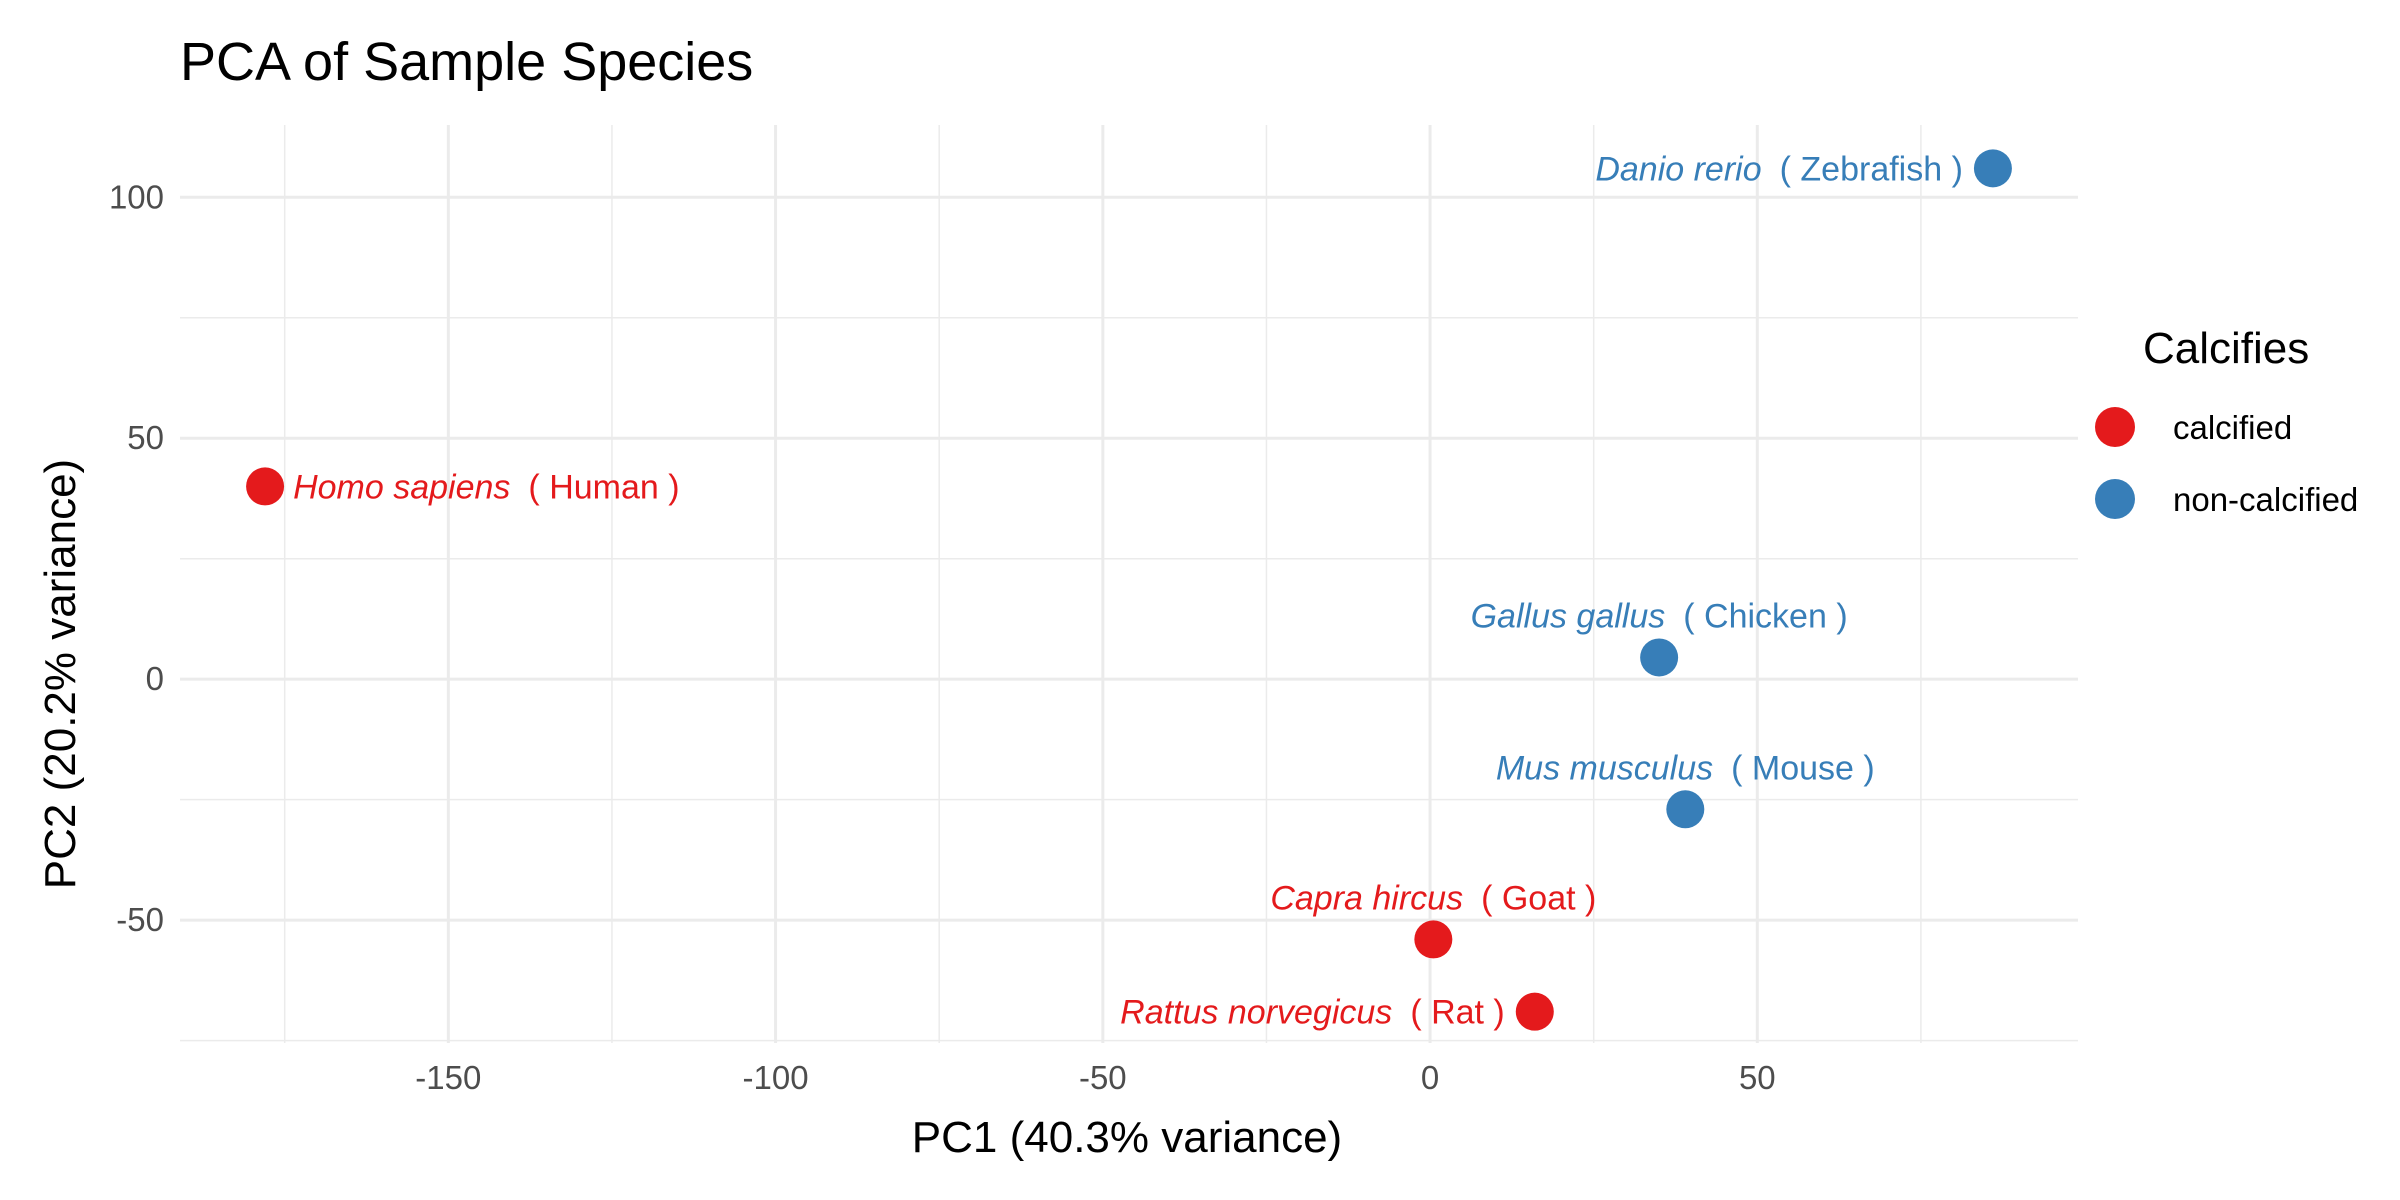  I want to click on species-name: Homo sapiens, so click(401, 487).